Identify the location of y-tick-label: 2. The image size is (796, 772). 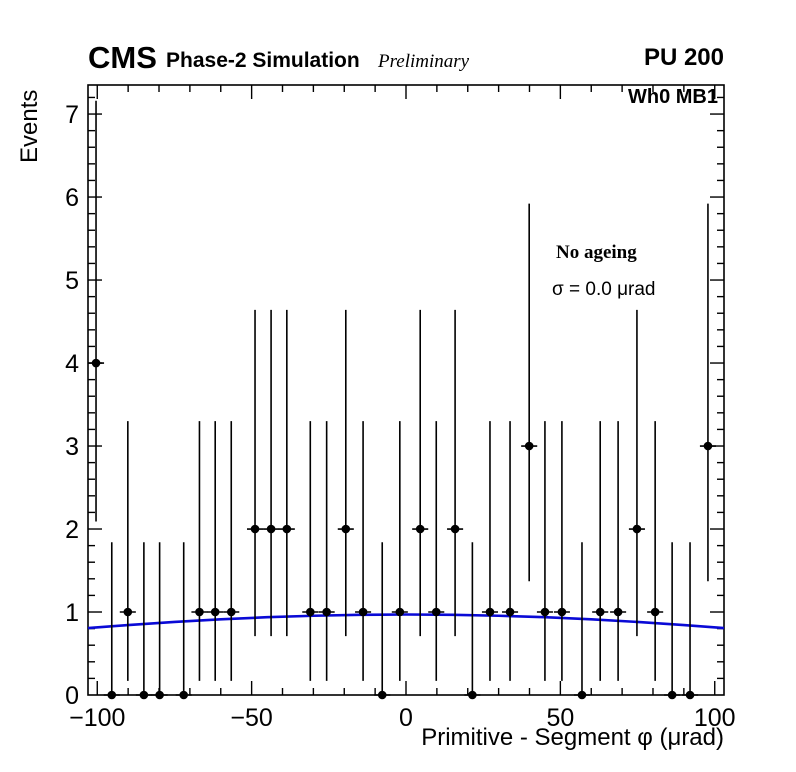
(72, 530).